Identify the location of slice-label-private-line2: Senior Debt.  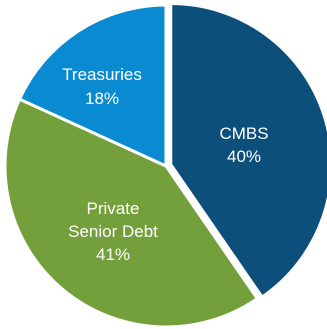
(113, 231).